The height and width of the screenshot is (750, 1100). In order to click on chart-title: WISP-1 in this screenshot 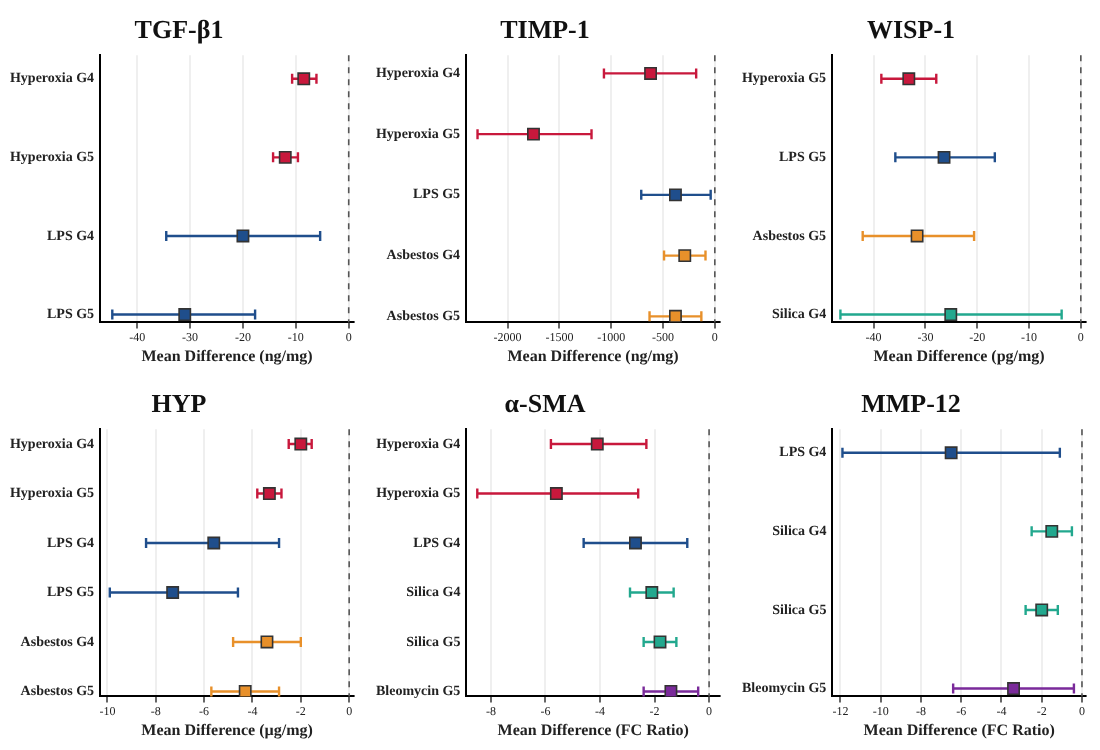, I will do `click(911, 29)`.